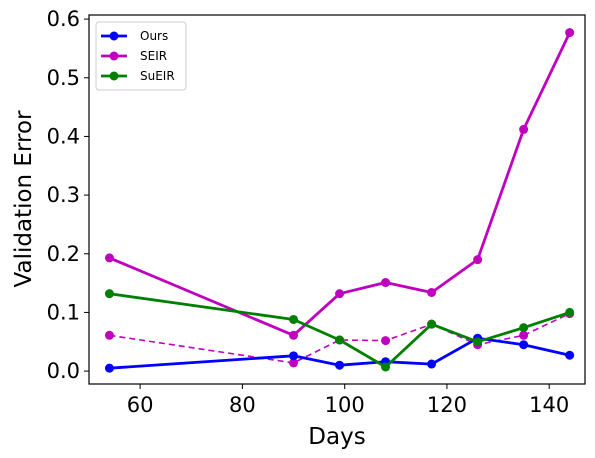 The width and height of the screenshot is (595, 458). What do you see at coordinates (154, 36) in the screenshot?
I see `legend-label: Ours` at bounding box center [154, 36].